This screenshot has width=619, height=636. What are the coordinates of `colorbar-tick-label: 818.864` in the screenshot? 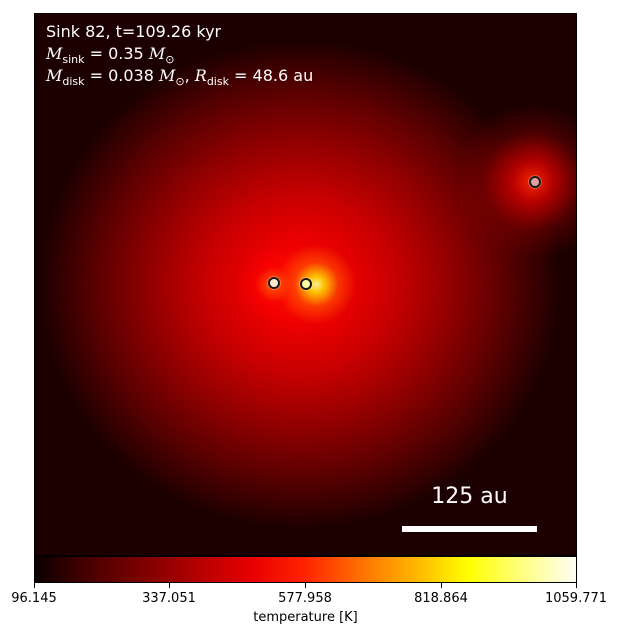 It's located at (441, 598).